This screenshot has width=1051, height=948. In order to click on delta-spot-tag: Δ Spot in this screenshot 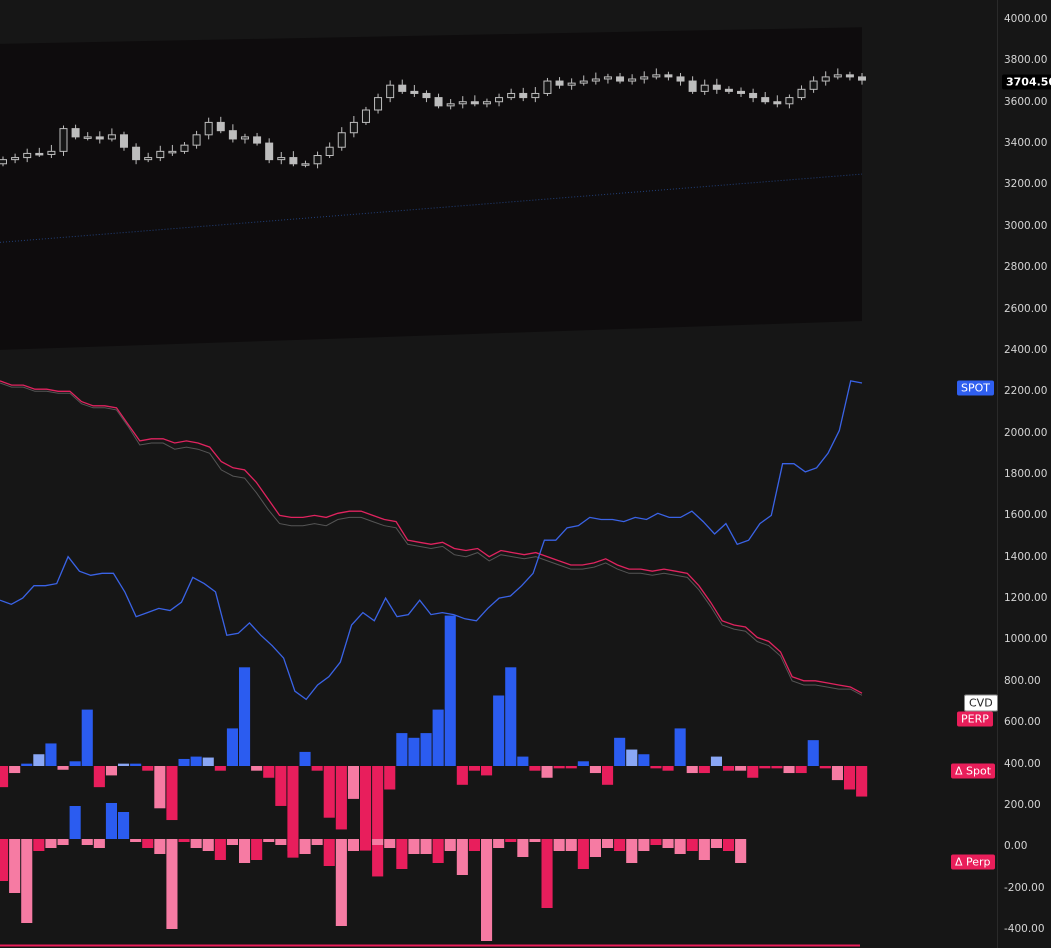, I will do `click(973, 771)`.